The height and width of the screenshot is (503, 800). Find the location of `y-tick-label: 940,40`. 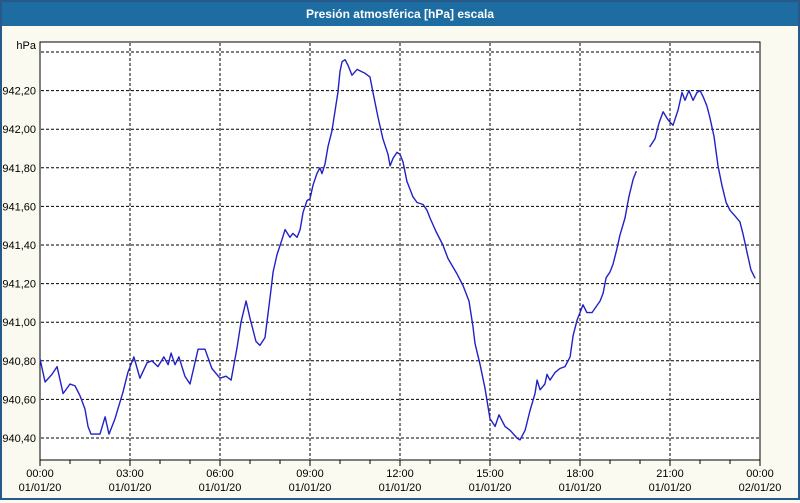

y-tick-label: 940,40 is located at coordinates (19, 439).